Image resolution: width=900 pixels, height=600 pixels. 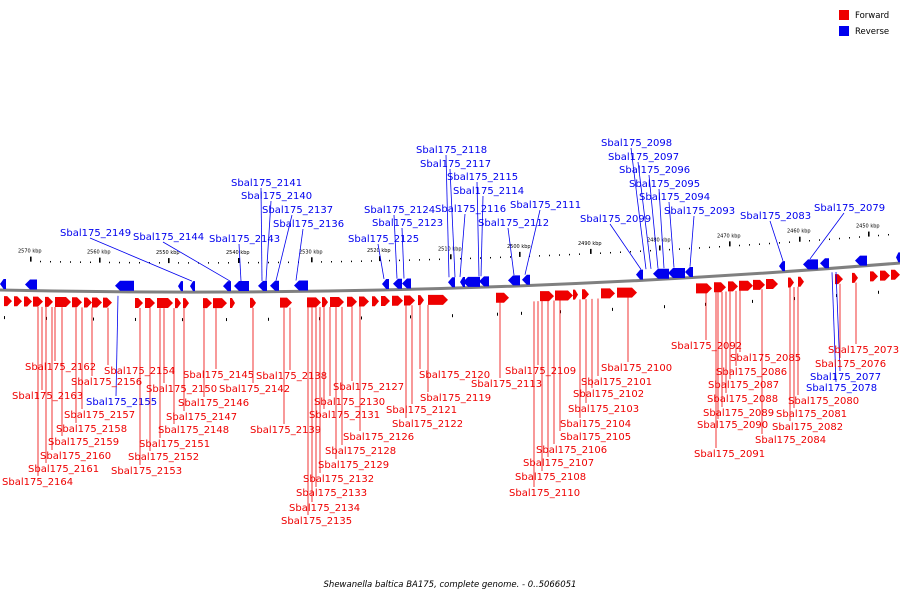 What do you see at coordinates (571, 450) in the screenshot?
I see `gene-label: Sbal175_2106` at bounding box center [571, 450].